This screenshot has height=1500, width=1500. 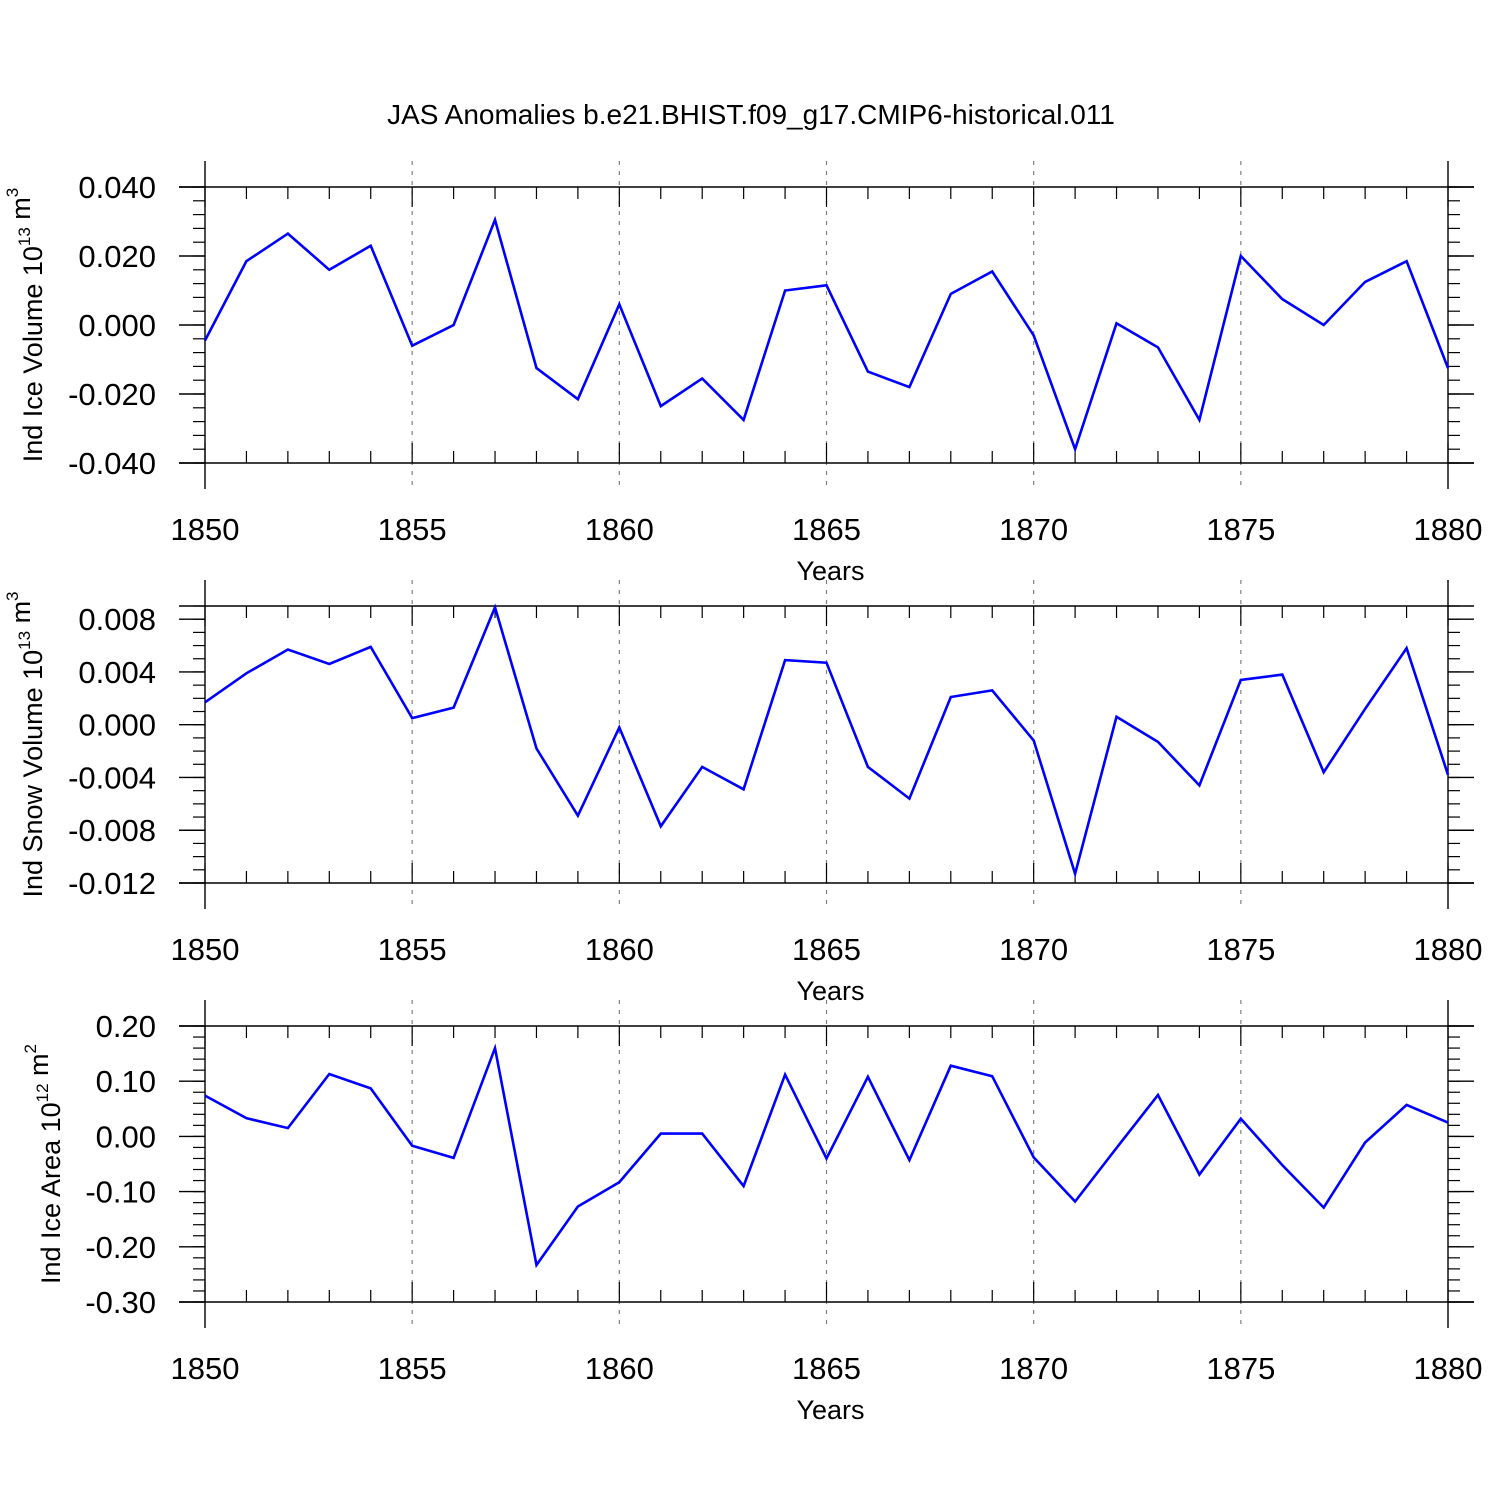 What do you see at coordinates (205, 949) in the screenshot?
I see `panel-2-x-tick-label: 1850` at bounding box center [205, 949].